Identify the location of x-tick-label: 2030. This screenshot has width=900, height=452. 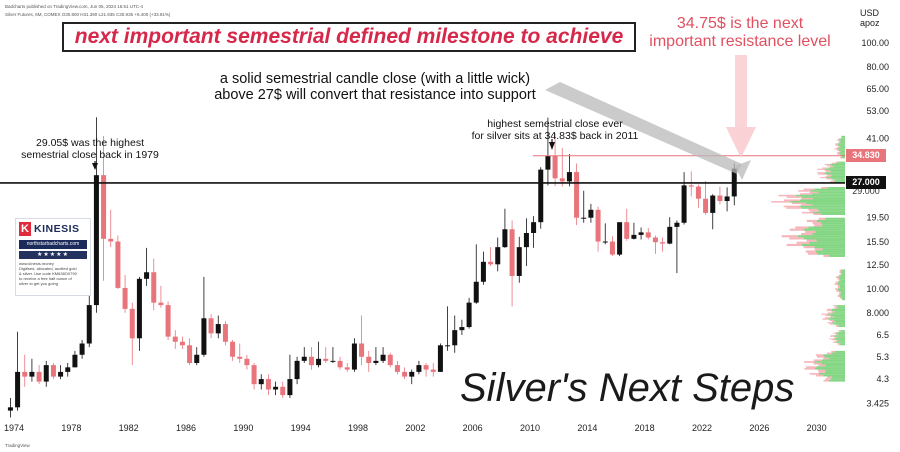
(817, 428).